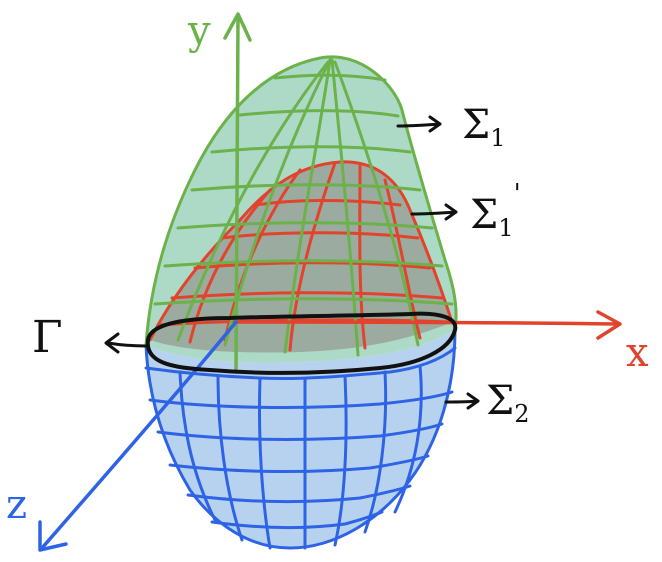 The image size is (662, 562). What do you see at coordinates (508, 403) in the screenshot?
I see `sigma2-label: Σ2` at bounding box center [508, 403].